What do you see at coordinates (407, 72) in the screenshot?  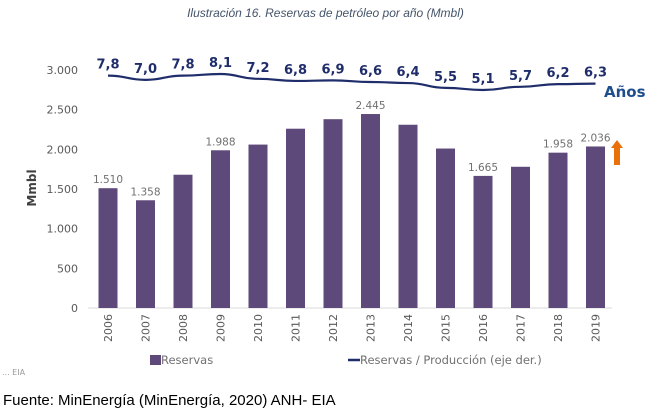 I see `ratio-label-2014: 6,4` at bounding box center [407, 72].